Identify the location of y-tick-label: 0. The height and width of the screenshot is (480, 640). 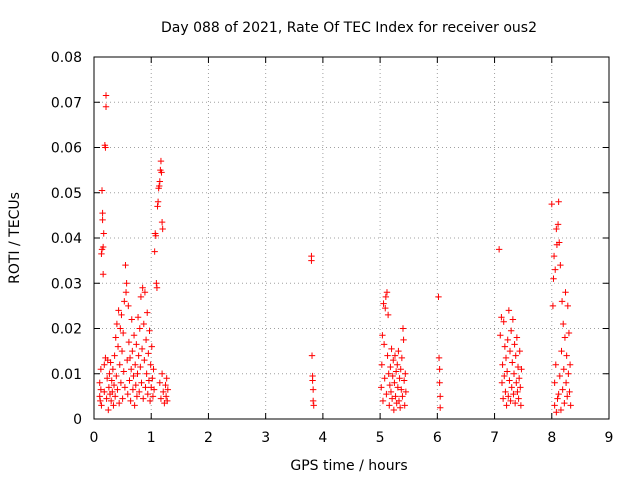
(77, 420).